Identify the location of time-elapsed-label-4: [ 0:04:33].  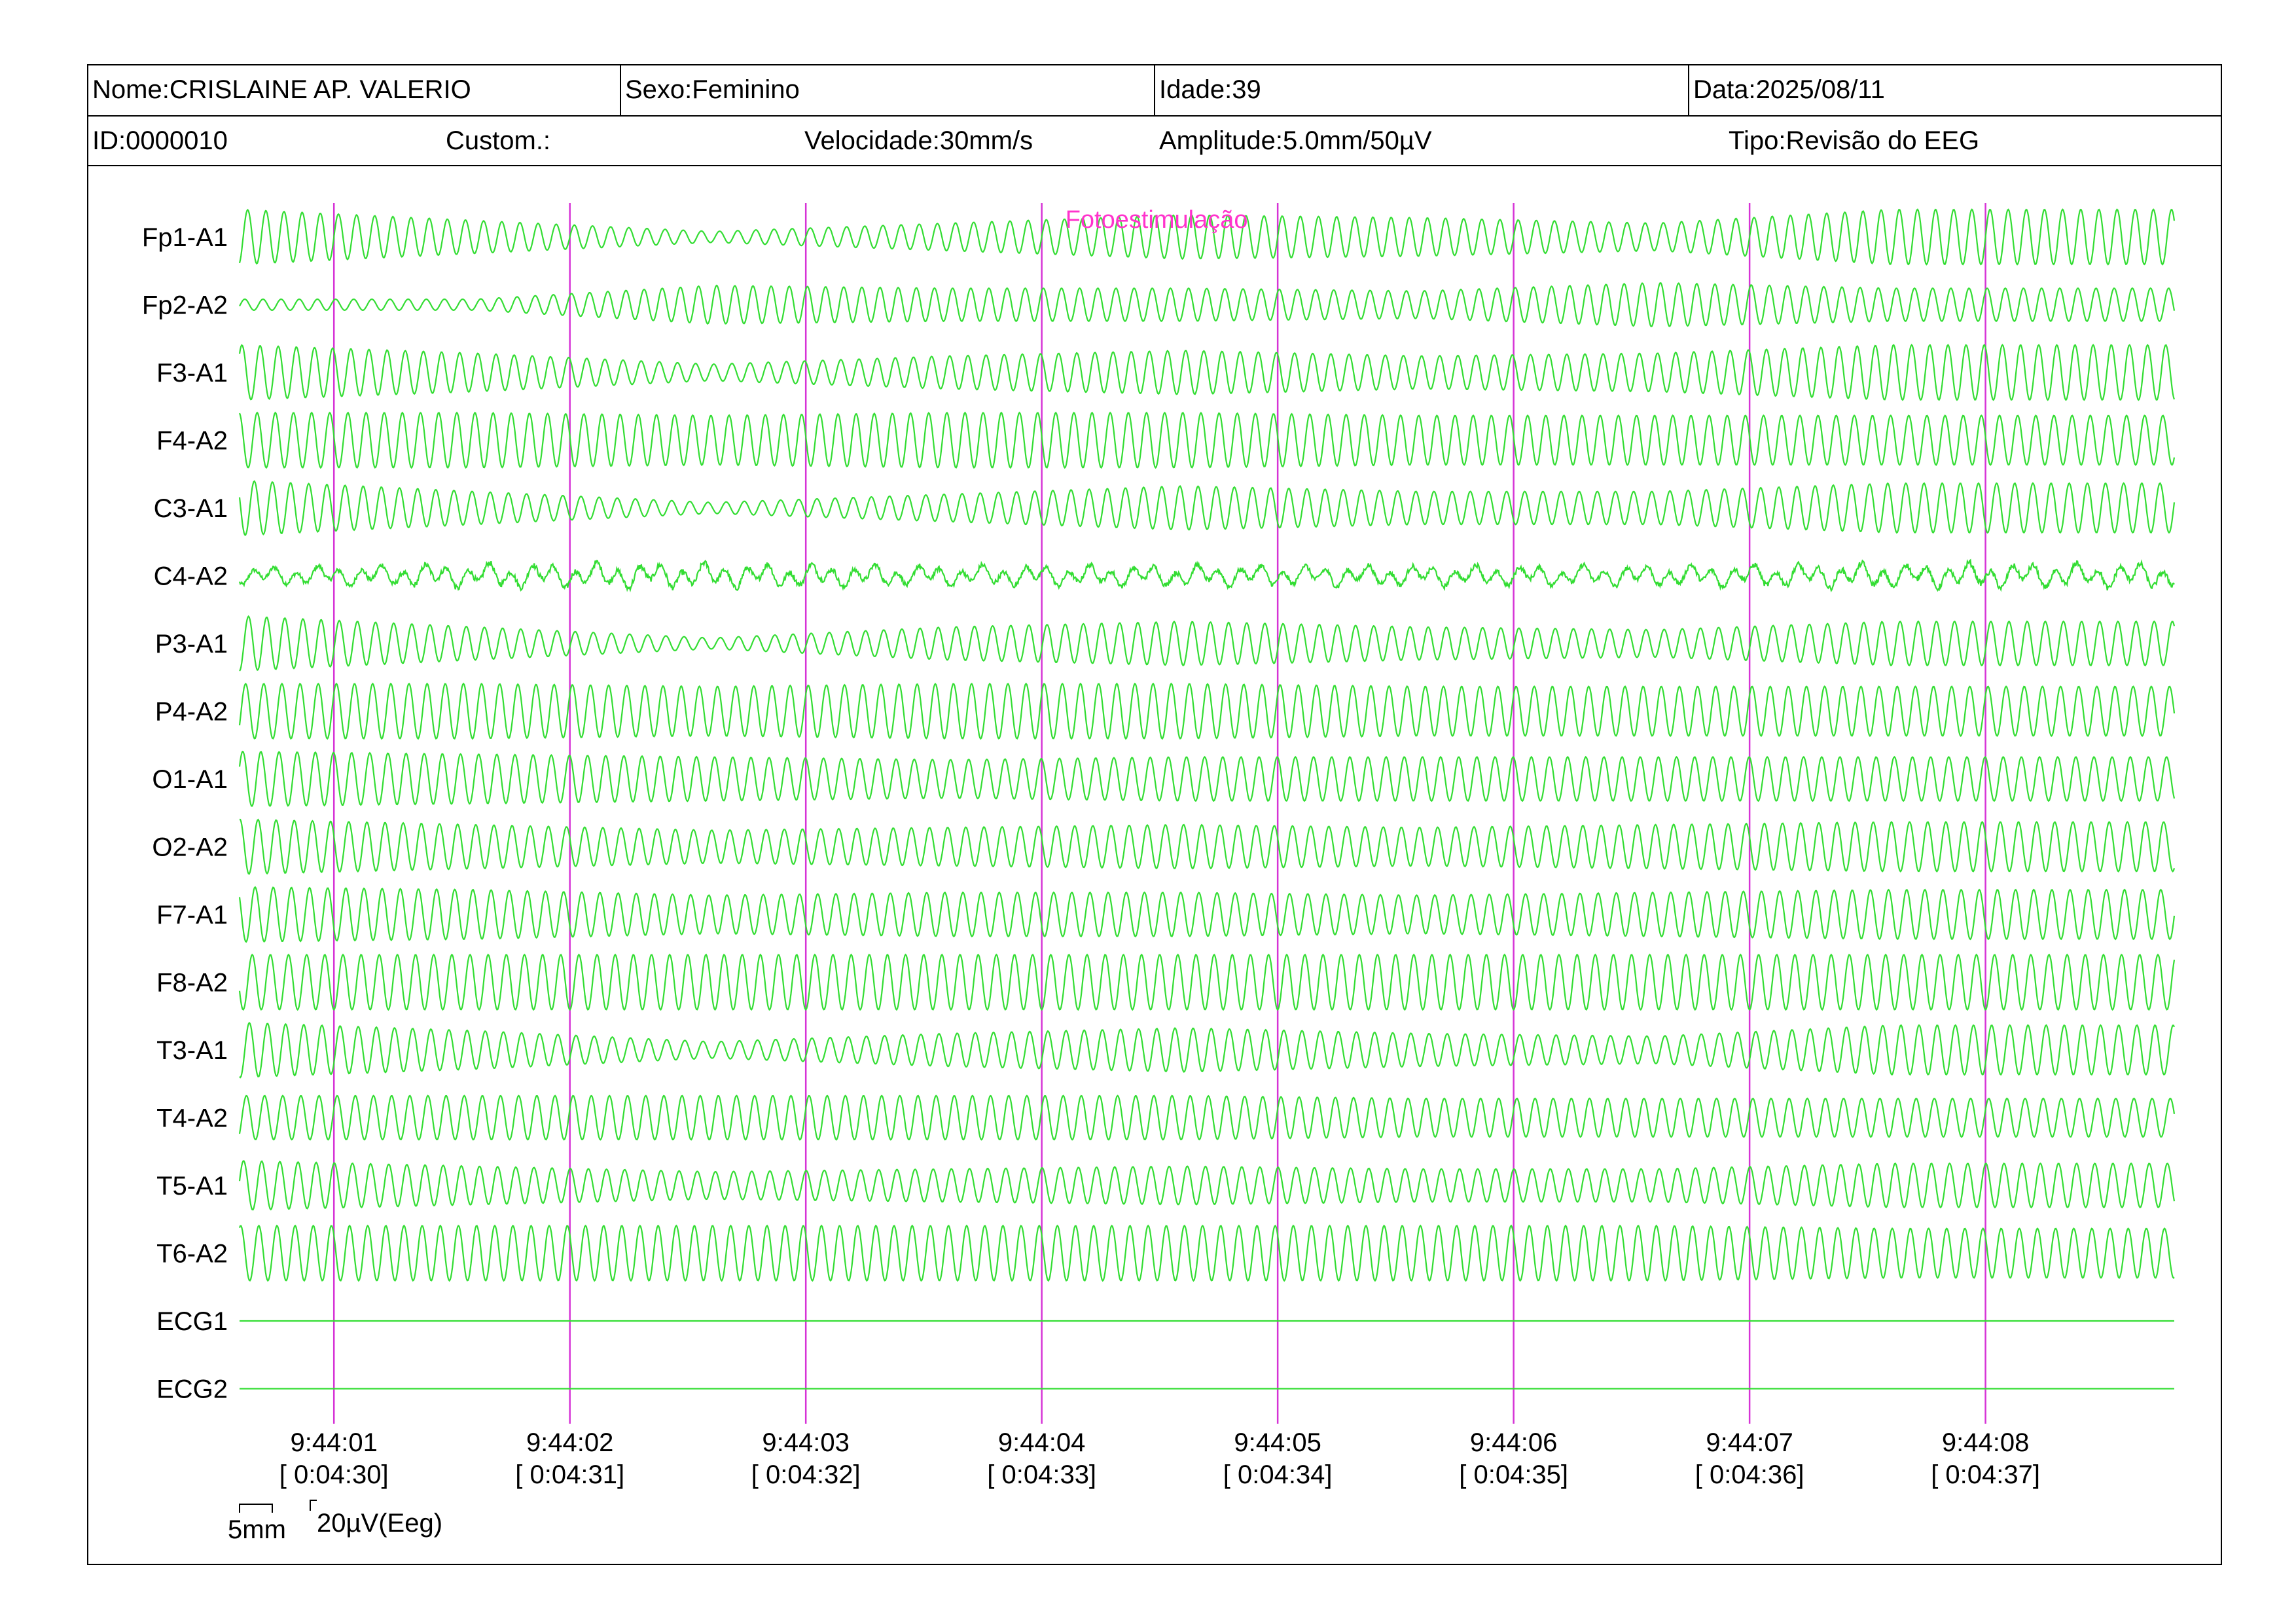
(1041, 1474).